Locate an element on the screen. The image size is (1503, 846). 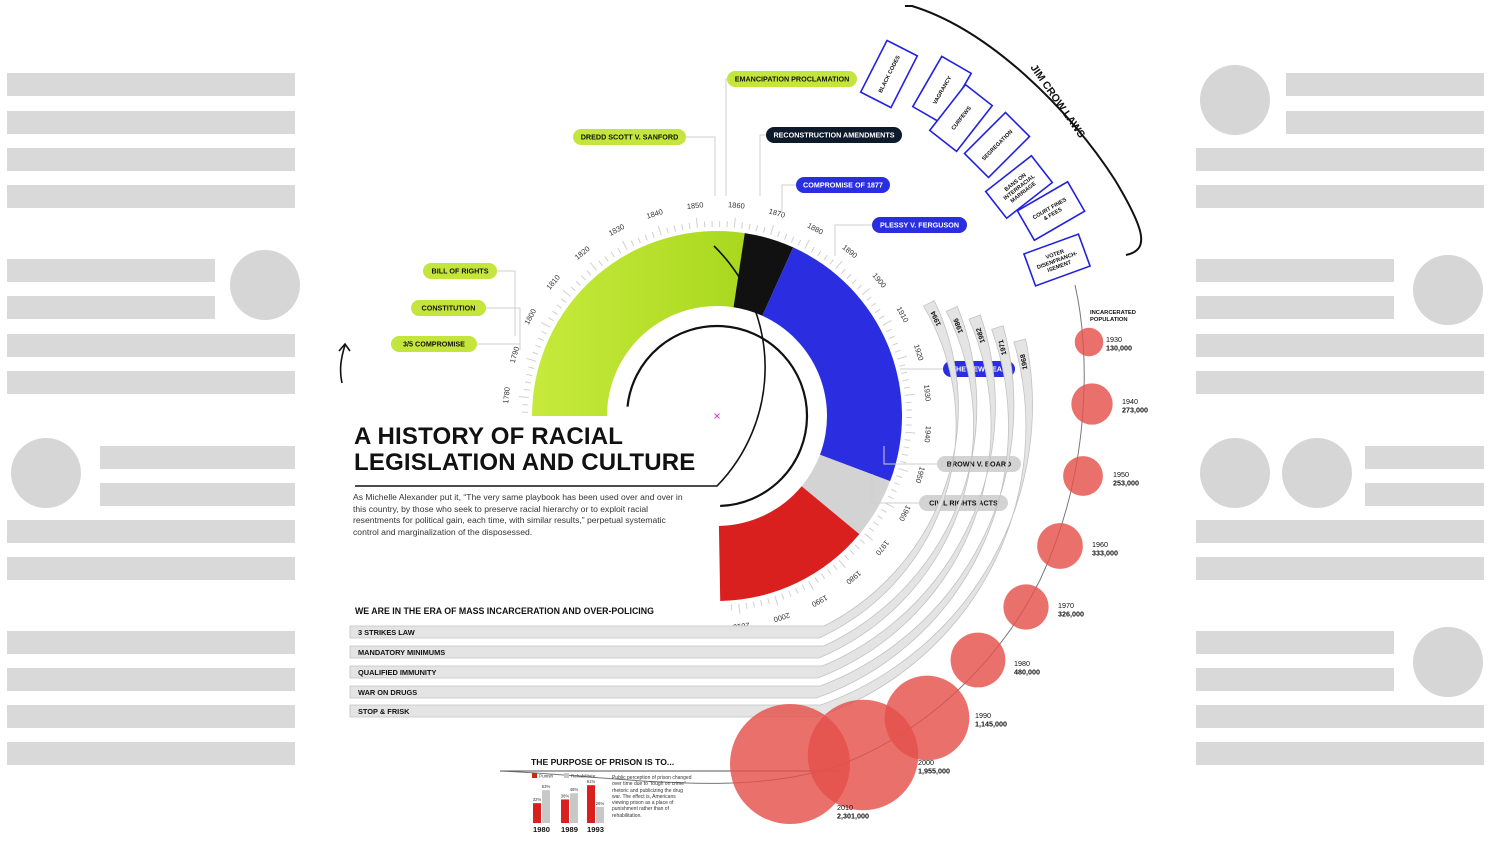
year-tick-label: 1900 is located at coordinates (879, 280).